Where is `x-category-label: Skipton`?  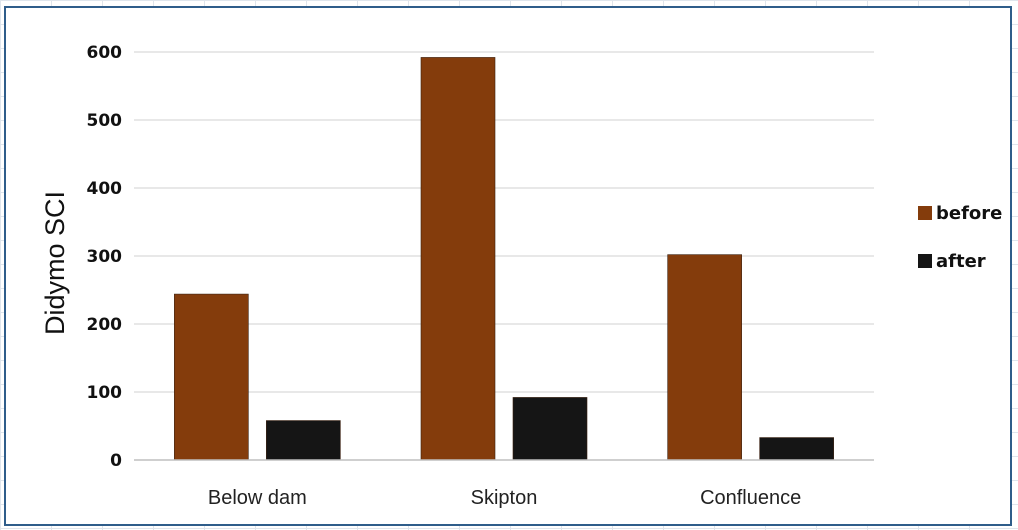
x-category-label: Skipton is located at coordinates (504, 498).